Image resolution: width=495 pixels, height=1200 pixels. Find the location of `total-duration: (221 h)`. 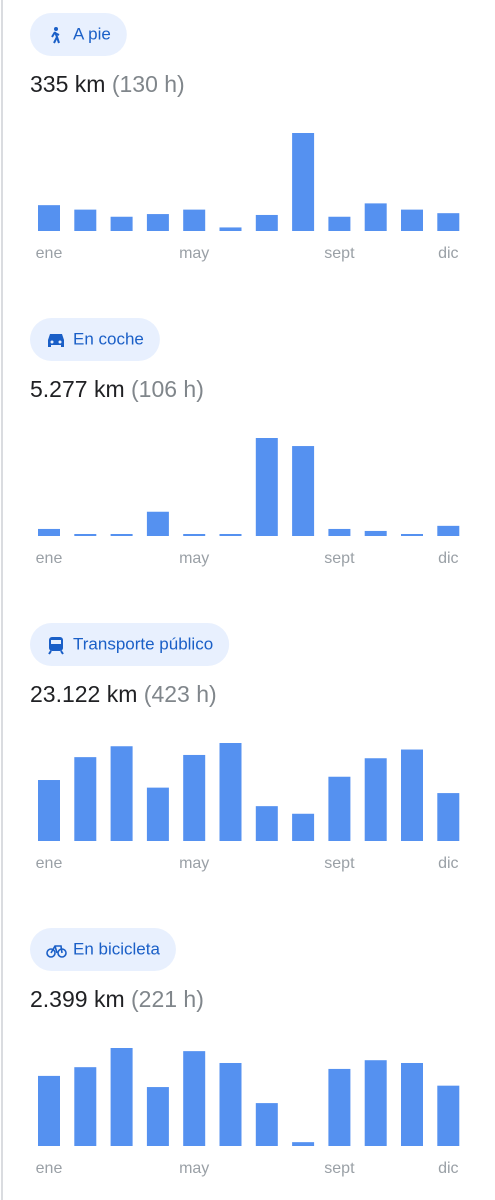

total-duration: (221 h) is located at coordinates (167, 999).